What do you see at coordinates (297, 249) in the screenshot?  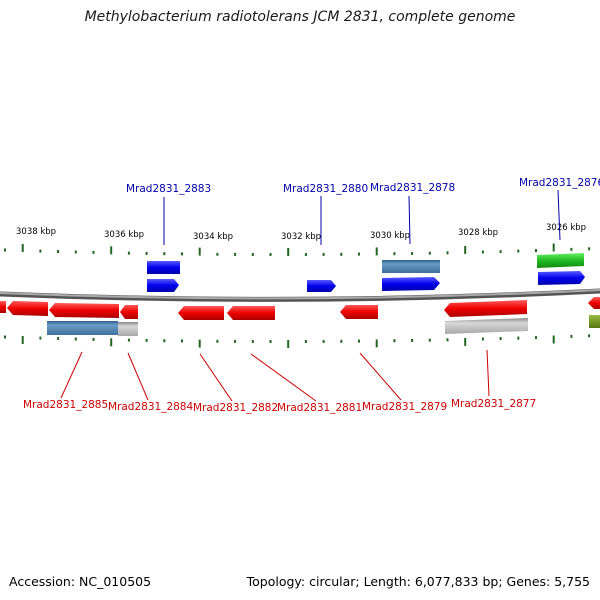 I see `scale-ticks-outer` at bounding box center [297, 249].